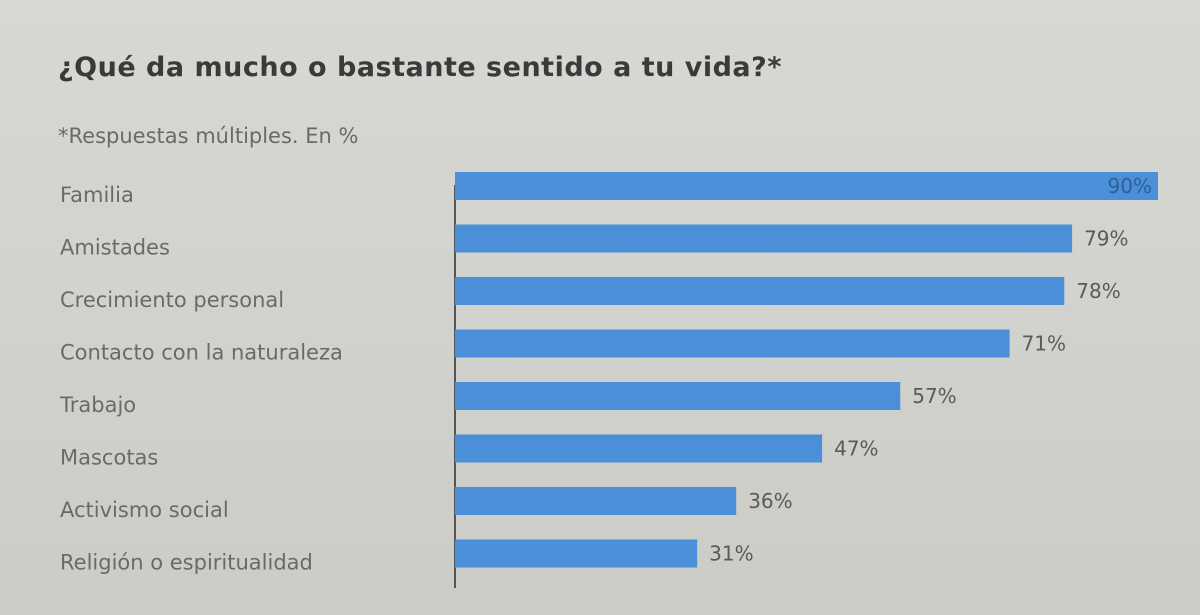 This screenshot has height=615, width=1200. I want to click on value-label: 71%, so click(1044, 344).